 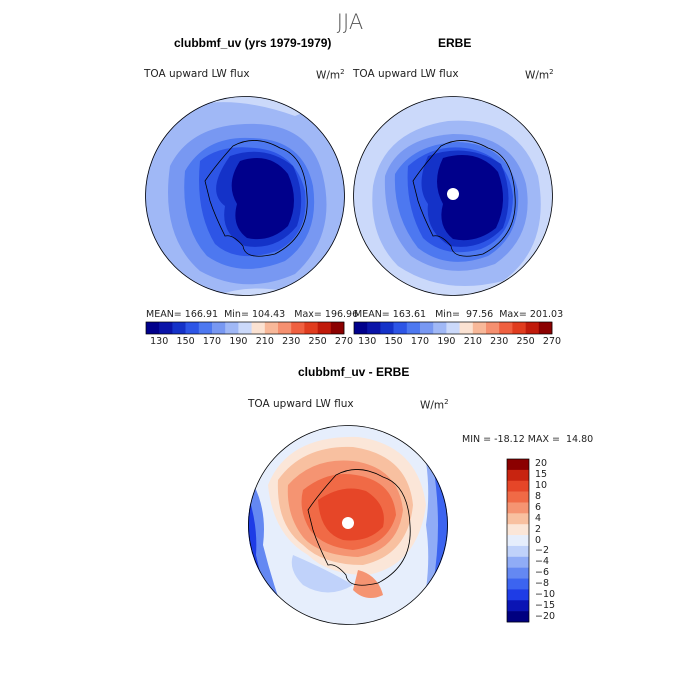 I want to click on panel1-units: W/m2, so click(x=330, y=75).